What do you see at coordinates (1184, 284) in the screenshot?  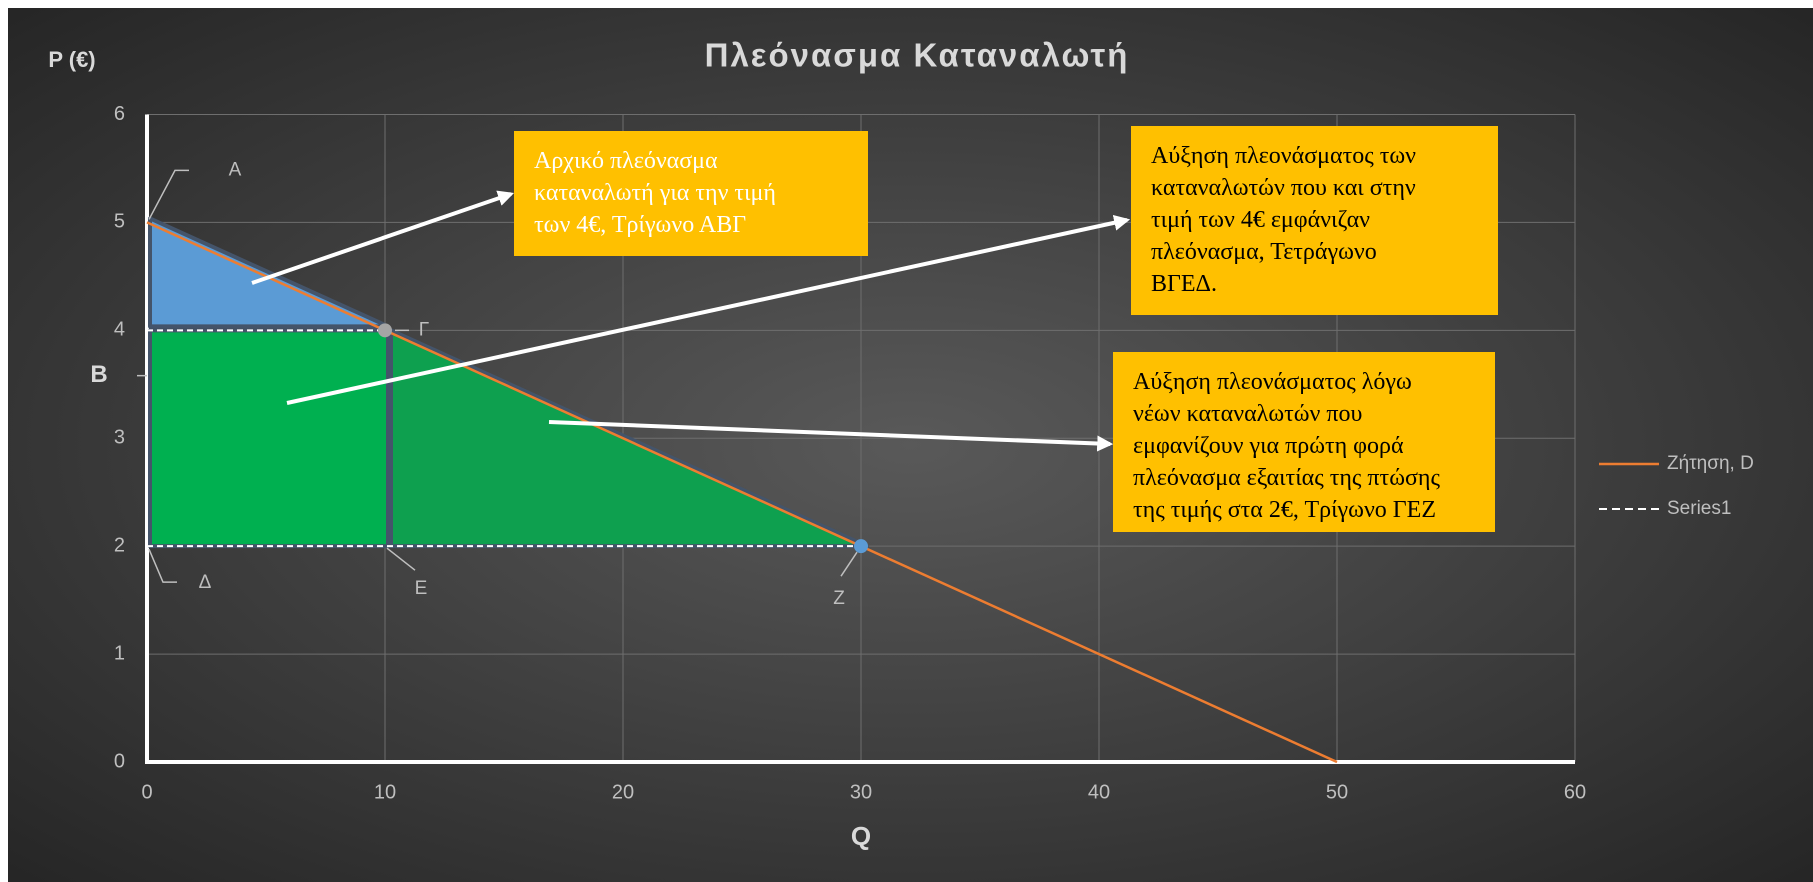 I see `annotation-text: ΒΓΕΔ.` at bounding box center [1184, 284].